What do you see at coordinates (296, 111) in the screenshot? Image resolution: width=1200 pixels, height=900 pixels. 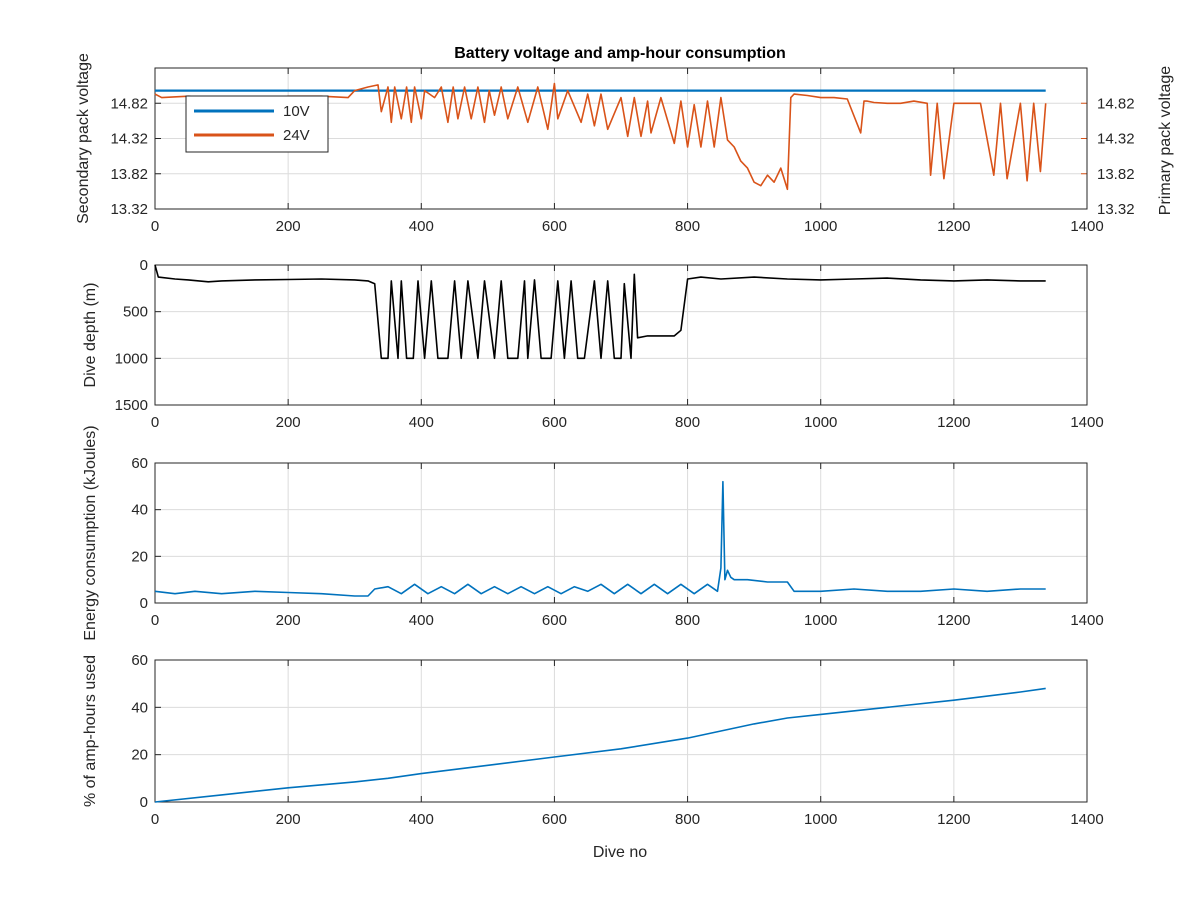 I see `legend-label: 10V` at bounding box center [296, 111].